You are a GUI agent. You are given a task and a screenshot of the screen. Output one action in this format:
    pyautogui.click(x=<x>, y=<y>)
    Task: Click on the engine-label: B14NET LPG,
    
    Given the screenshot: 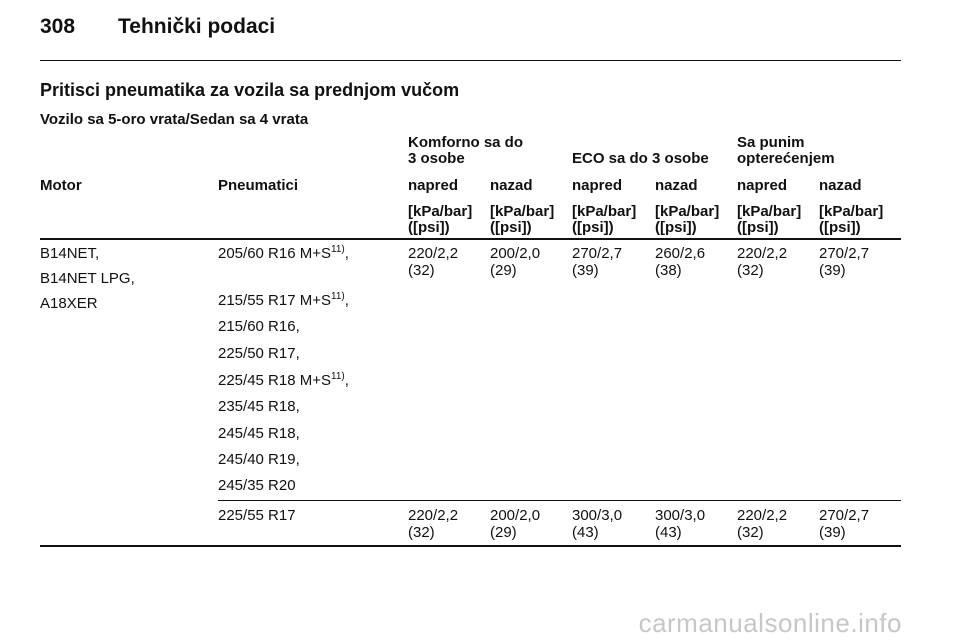 What is the action you would take?
    pyautogui.click(x=87, y=278)
    